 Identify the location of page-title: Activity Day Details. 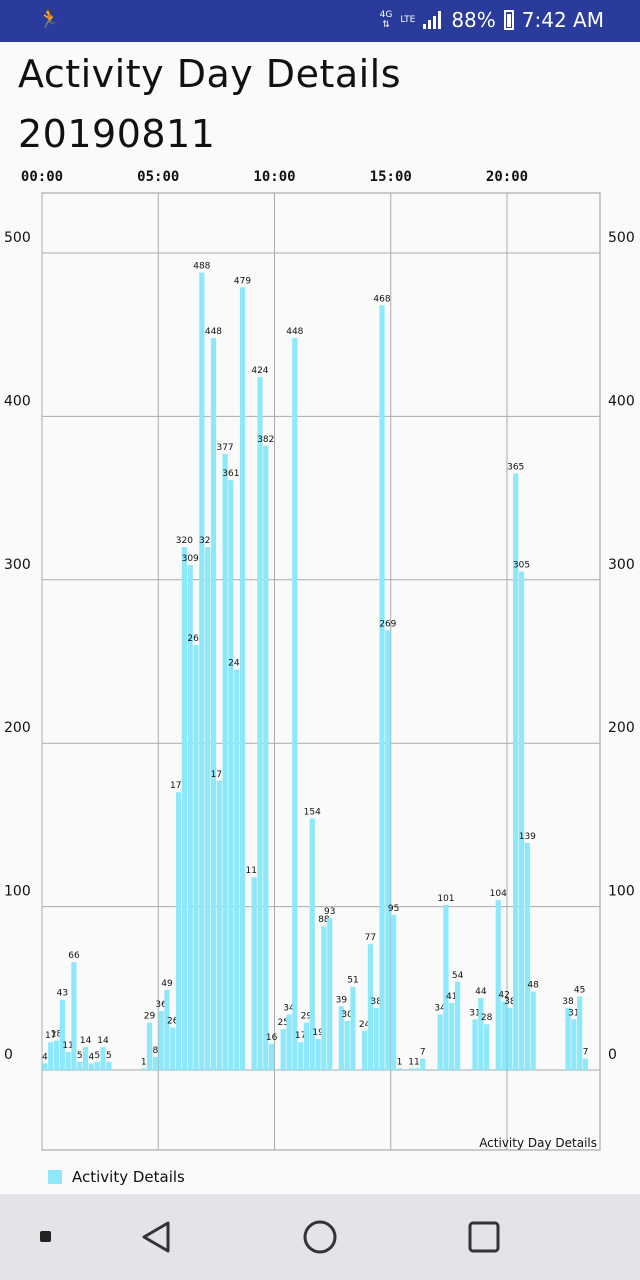
(210, 74).